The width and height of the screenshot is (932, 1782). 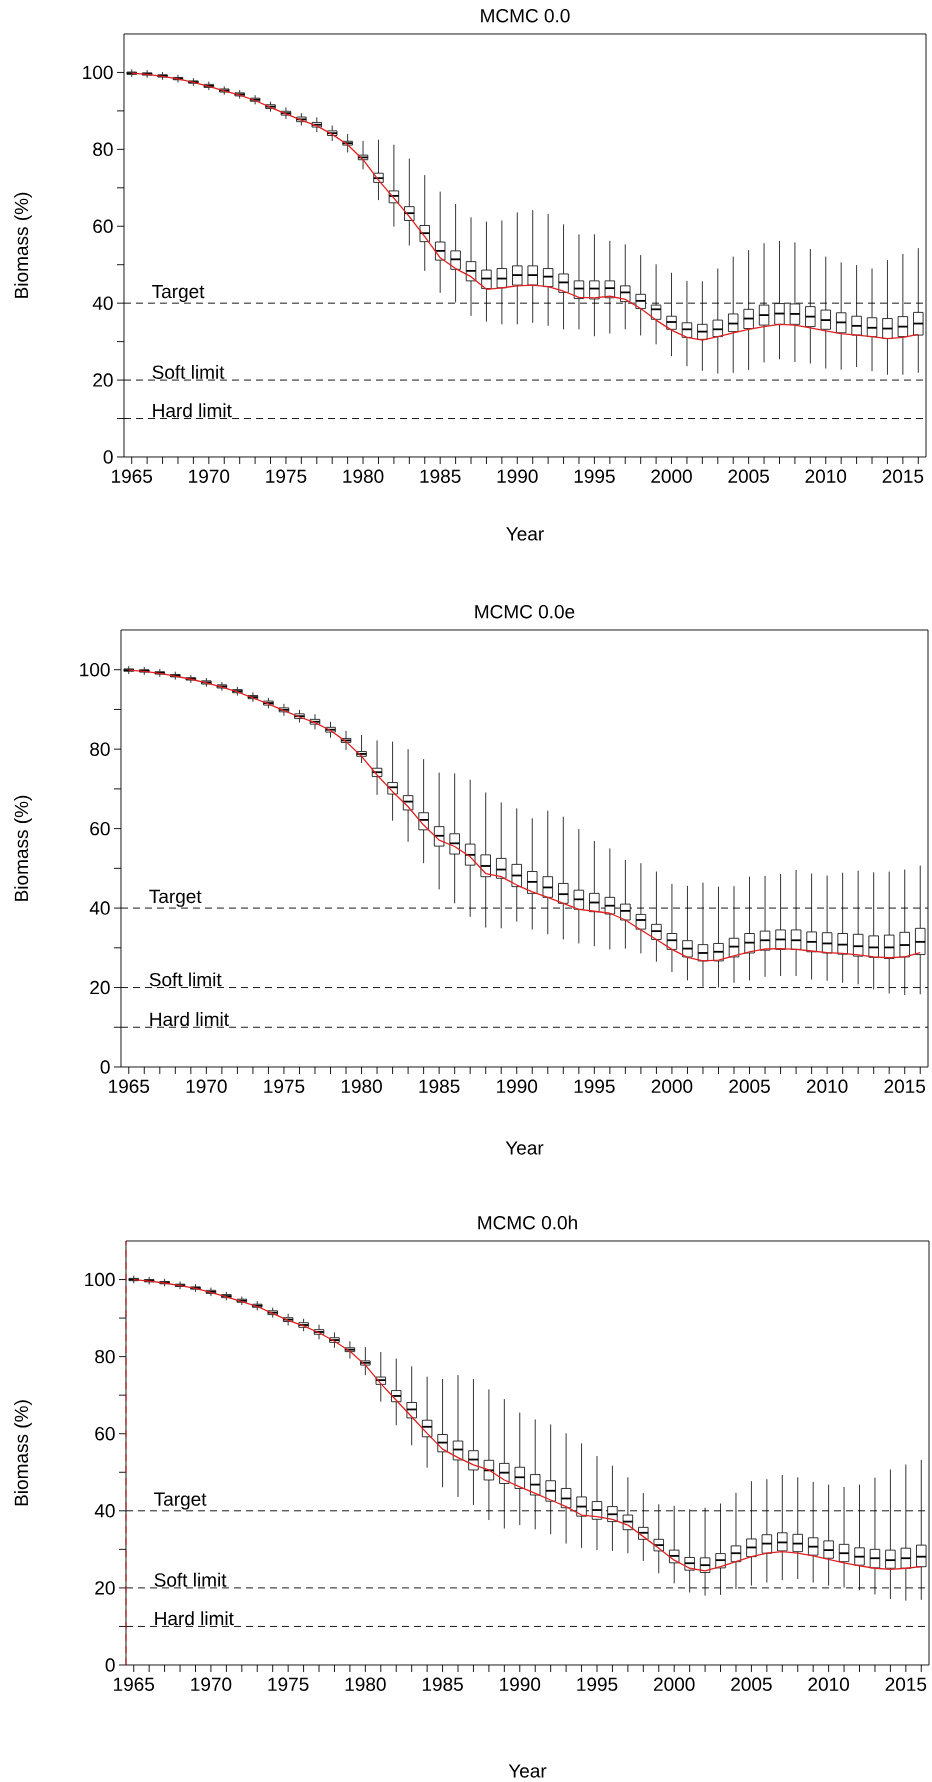 What do you see at coordinates (527, 1222) in the screenshot?
I see `chart-title: MCMC 0.0h` at bounding box center [527, 1222].